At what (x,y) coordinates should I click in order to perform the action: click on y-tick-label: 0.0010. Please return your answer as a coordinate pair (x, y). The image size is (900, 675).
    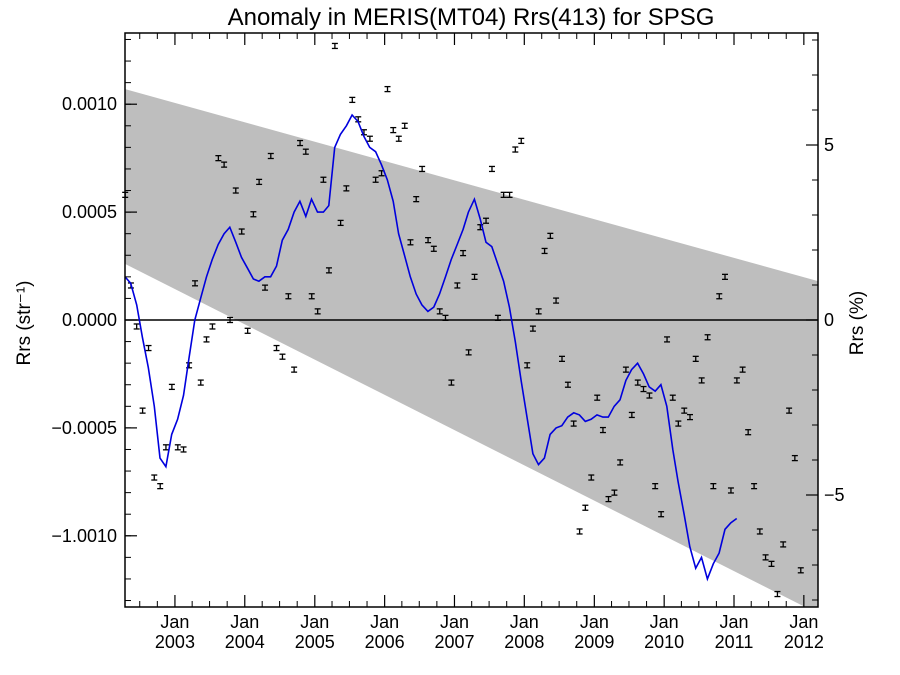
    Looking at the image, I should click on (89, 104).